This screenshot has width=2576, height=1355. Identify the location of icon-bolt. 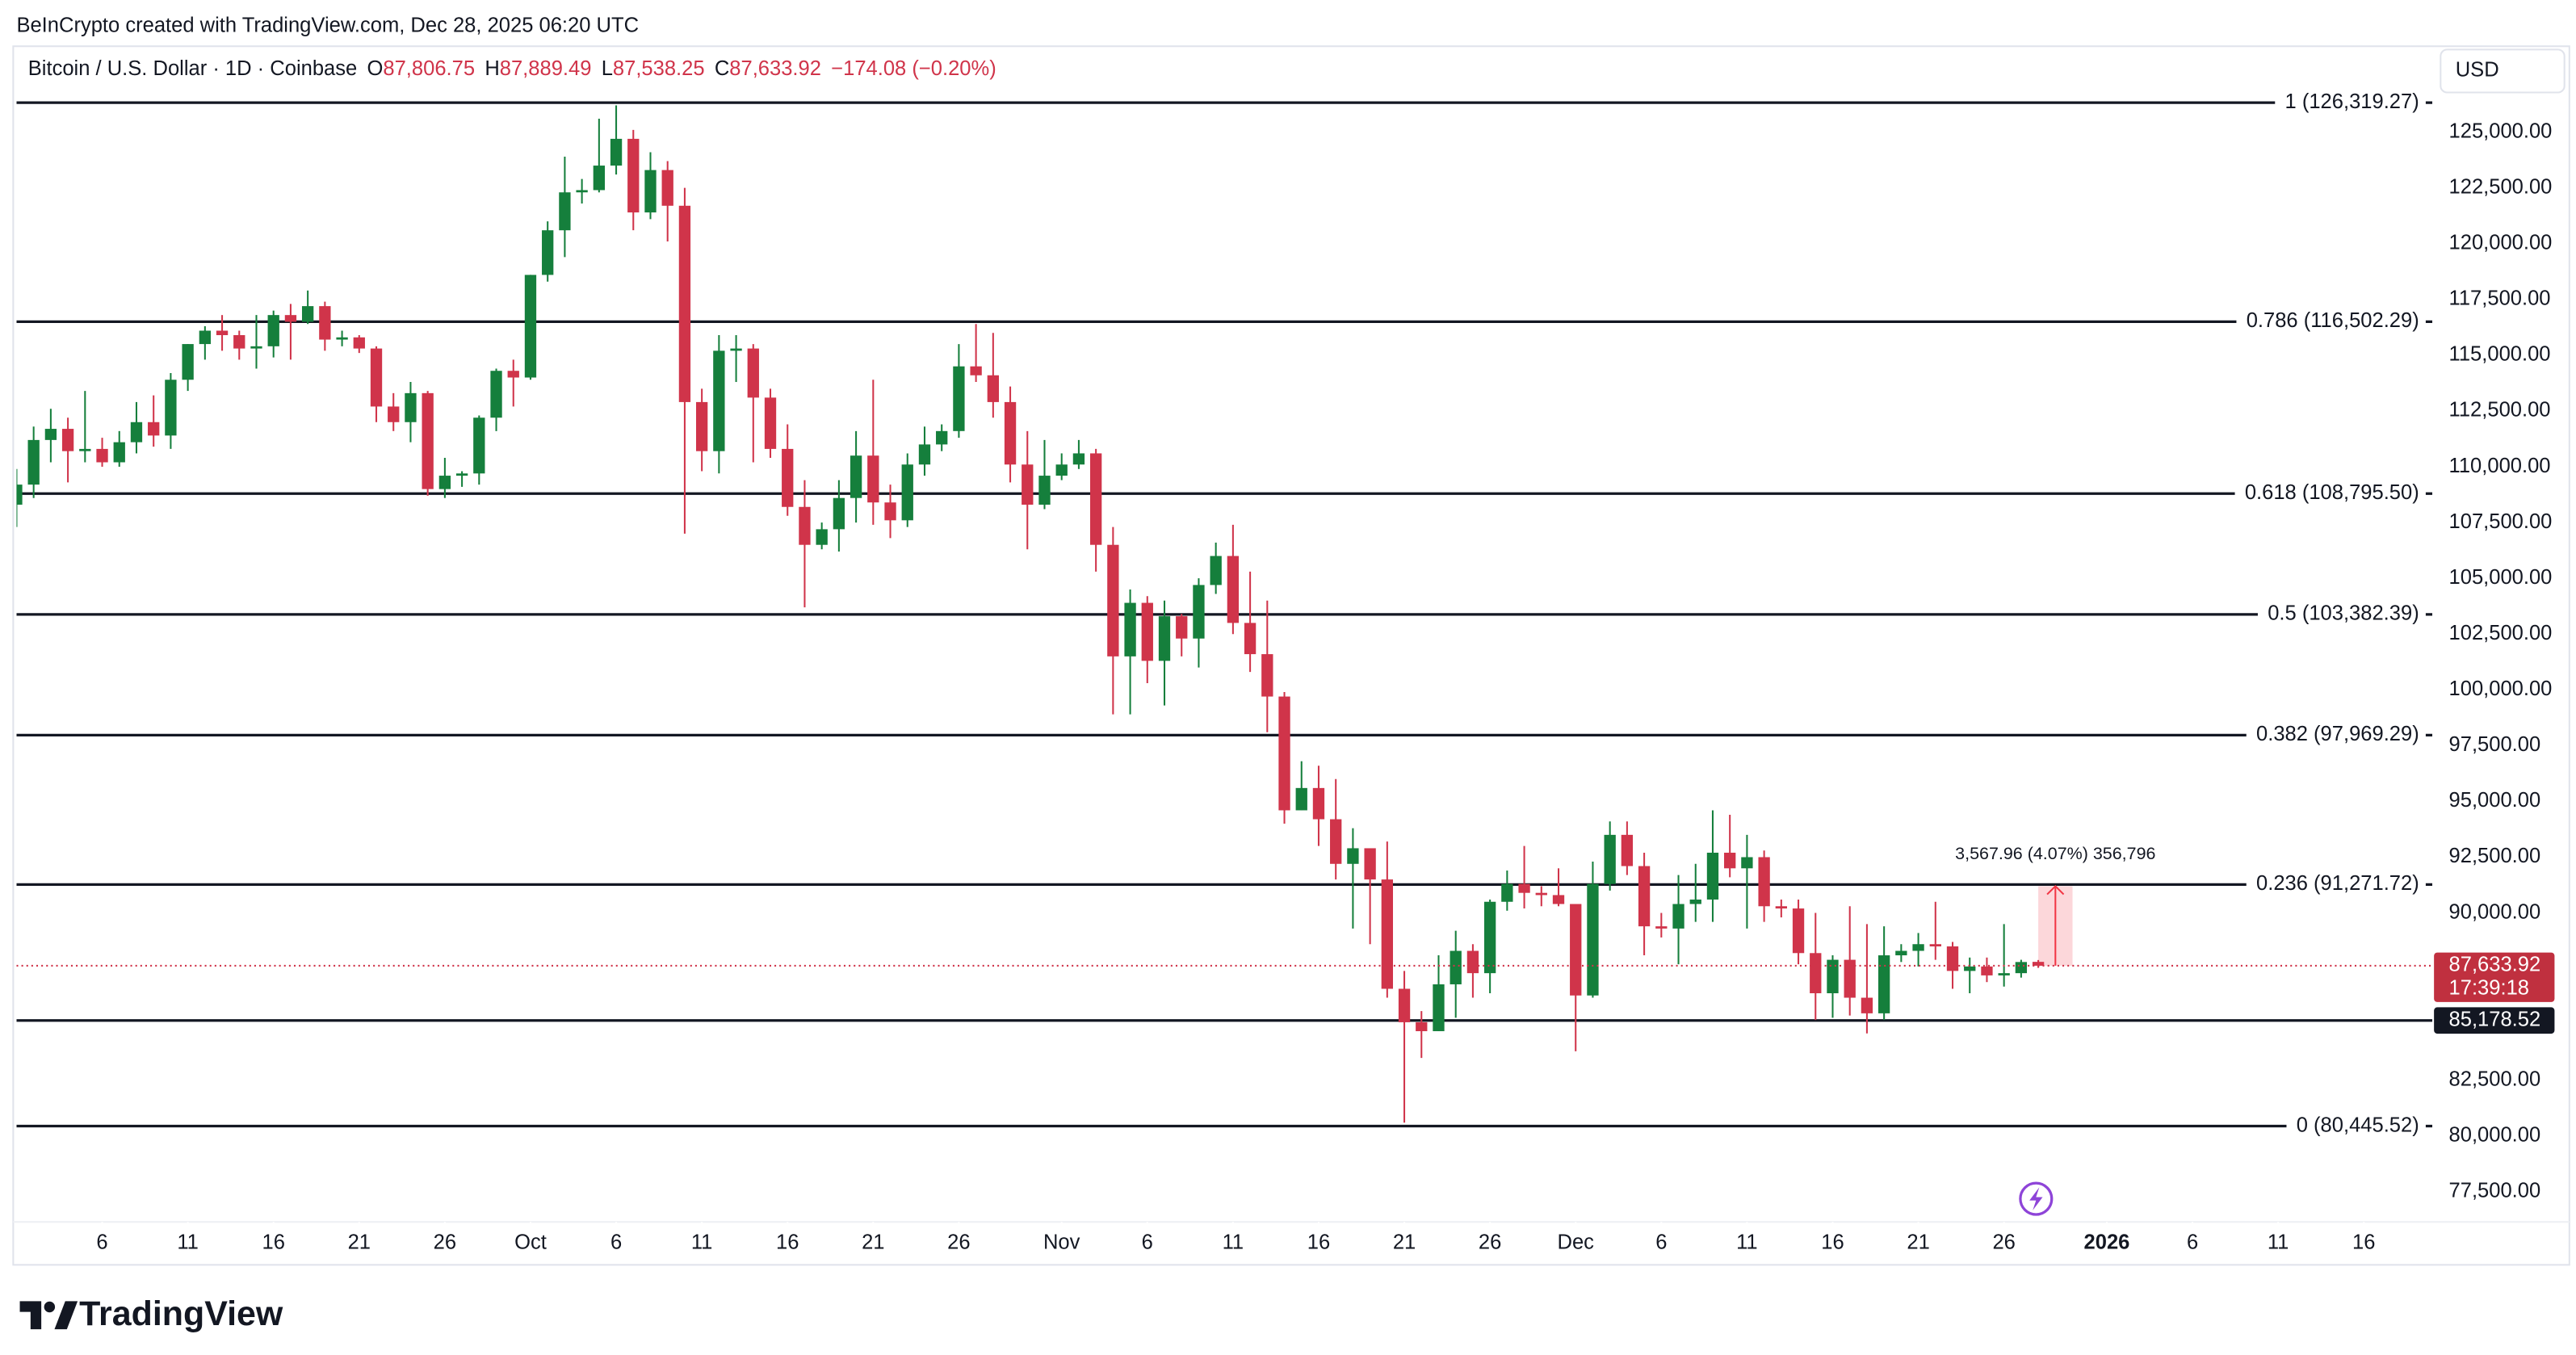
(2036, 1199).